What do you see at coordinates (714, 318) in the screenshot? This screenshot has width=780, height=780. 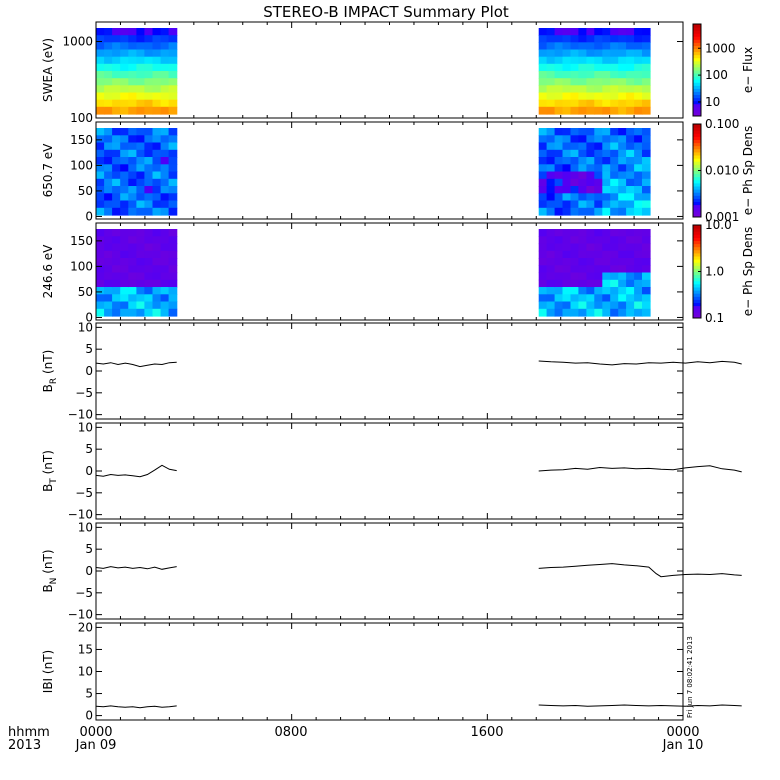 I see `colorbar-tick-label: 0.1` at bounding box center [714, 318].